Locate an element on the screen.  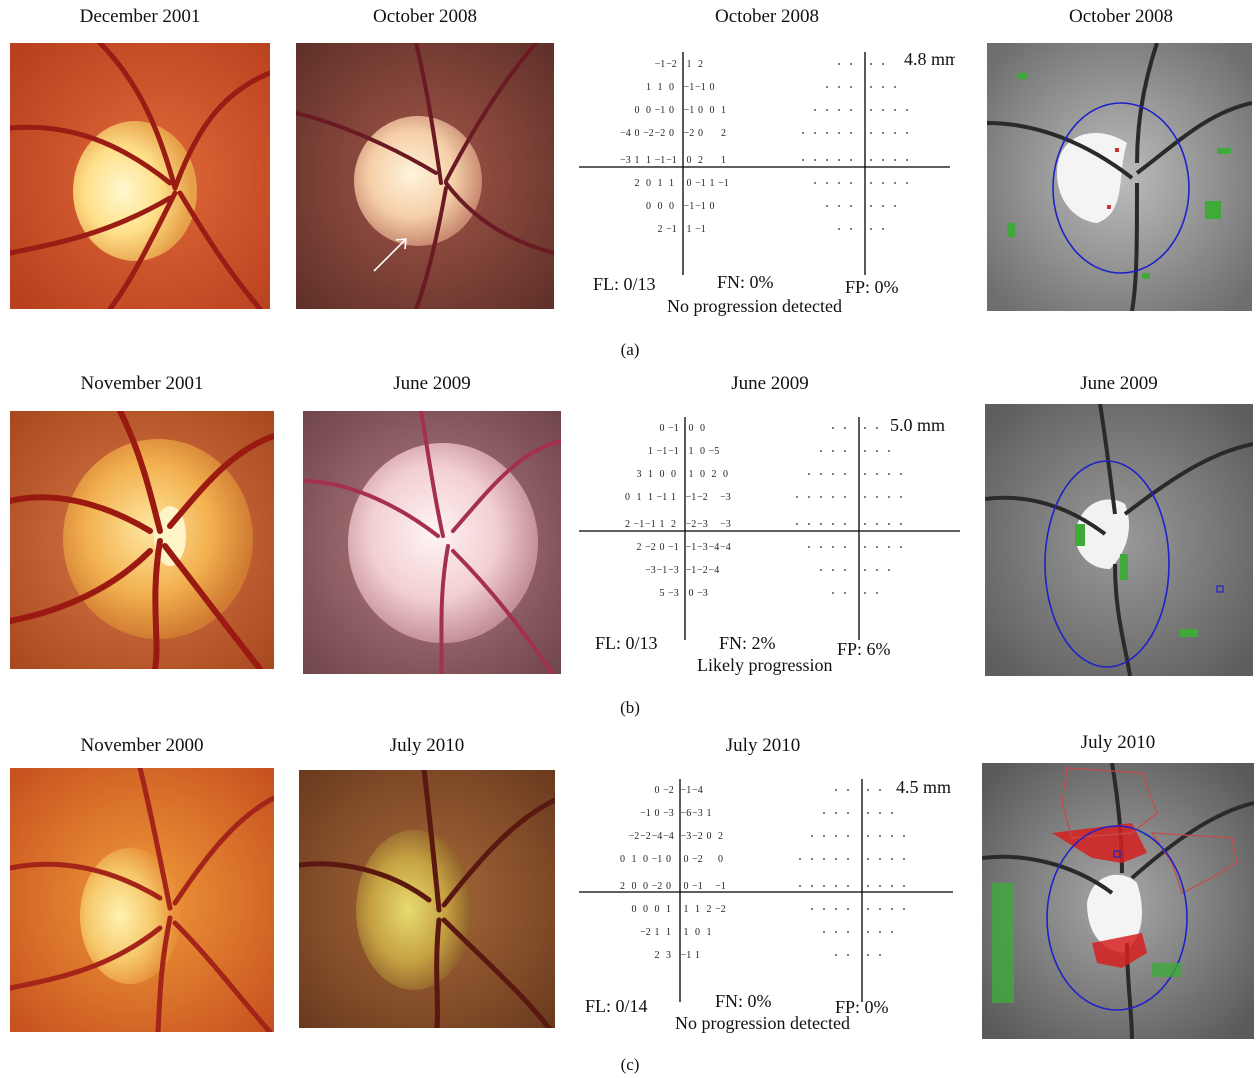
hrt-topography-c is located at coordinates (1118, 901).